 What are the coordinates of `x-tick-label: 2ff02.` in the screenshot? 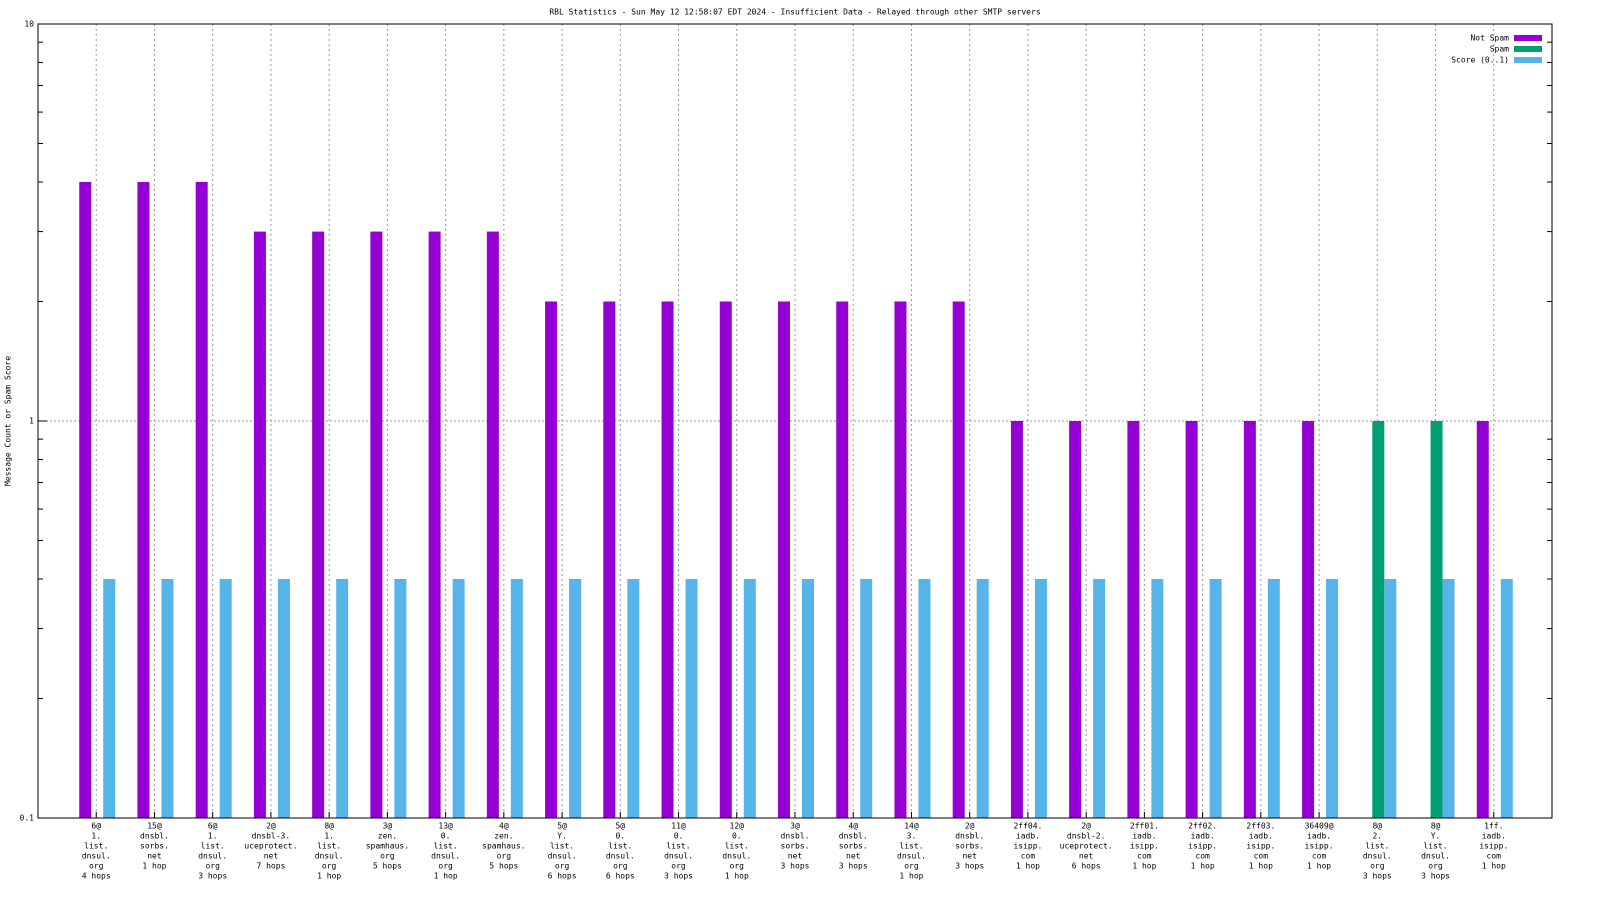 It's located at (1202, 826).